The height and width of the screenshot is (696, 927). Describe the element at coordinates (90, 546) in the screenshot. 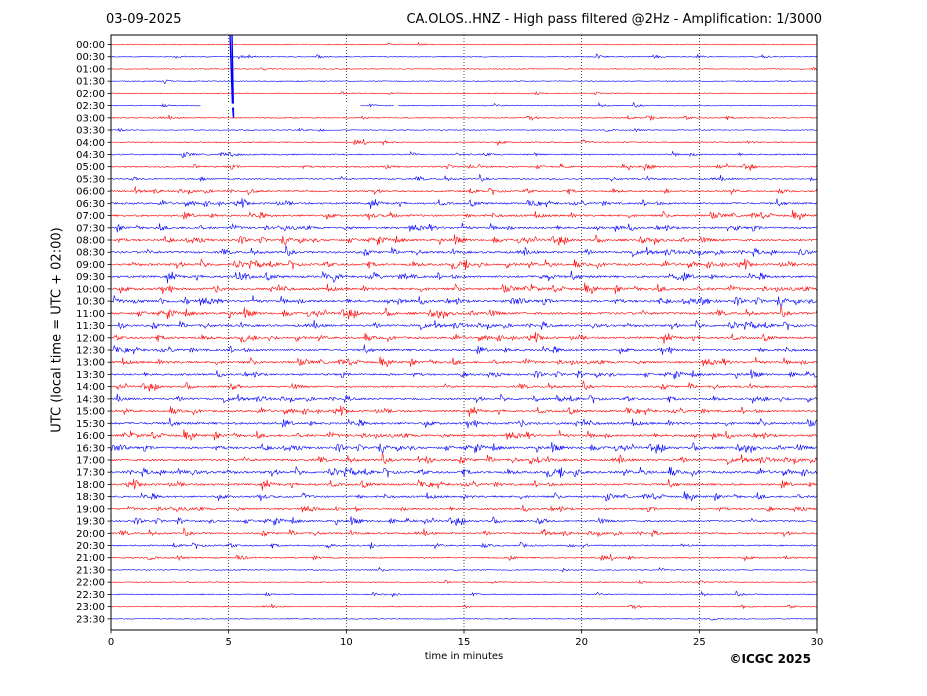

I see `y-tick-label: 20:30` at that location.